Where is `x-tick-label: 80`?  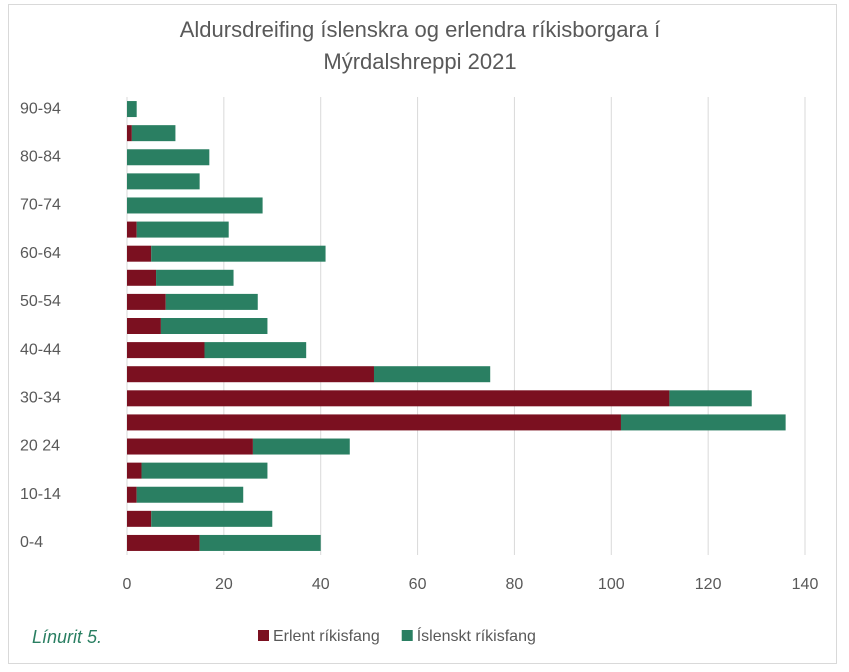
x-tick-label: 80 is located at coordinates (515, 584).